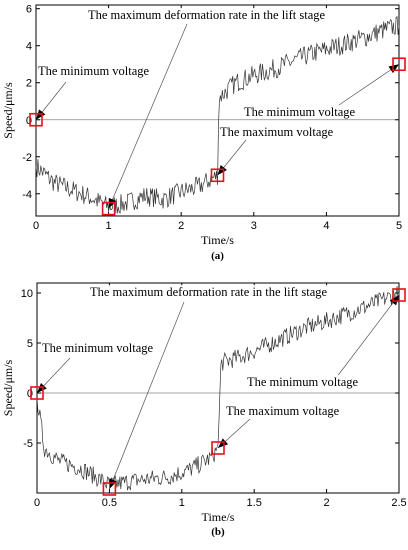  What do you see at coordinates (29, 10) in the screenshot?
I see `y-tick-label: 6` at bounding box center [29, 10].